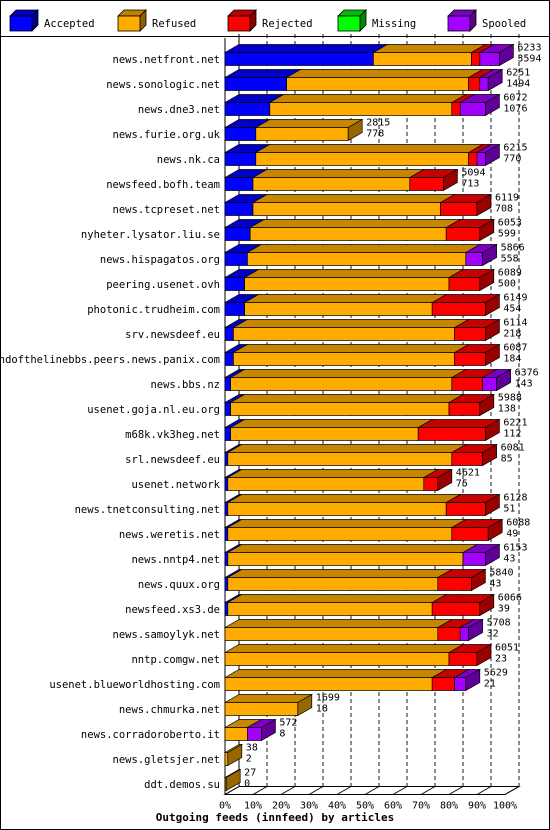 This screenshot has width=550, height=830. What do you see at coordinates (150, 735) in the screenshot?
I see `category-label: news.corradoroberto.it` at bounding box center [150, 735].